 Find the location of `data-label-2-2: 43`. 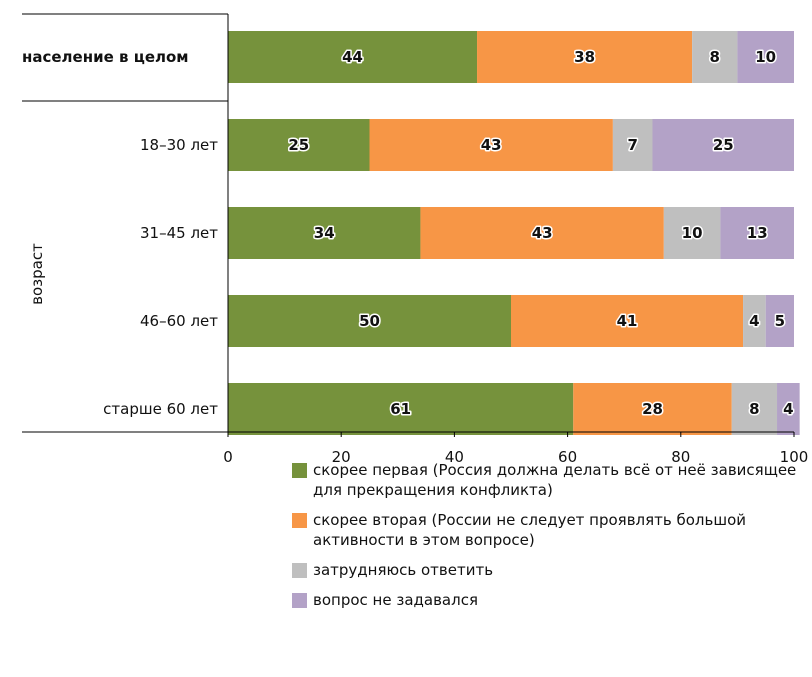

data-label-2-2: 43 is located at coordinates (491, 145).